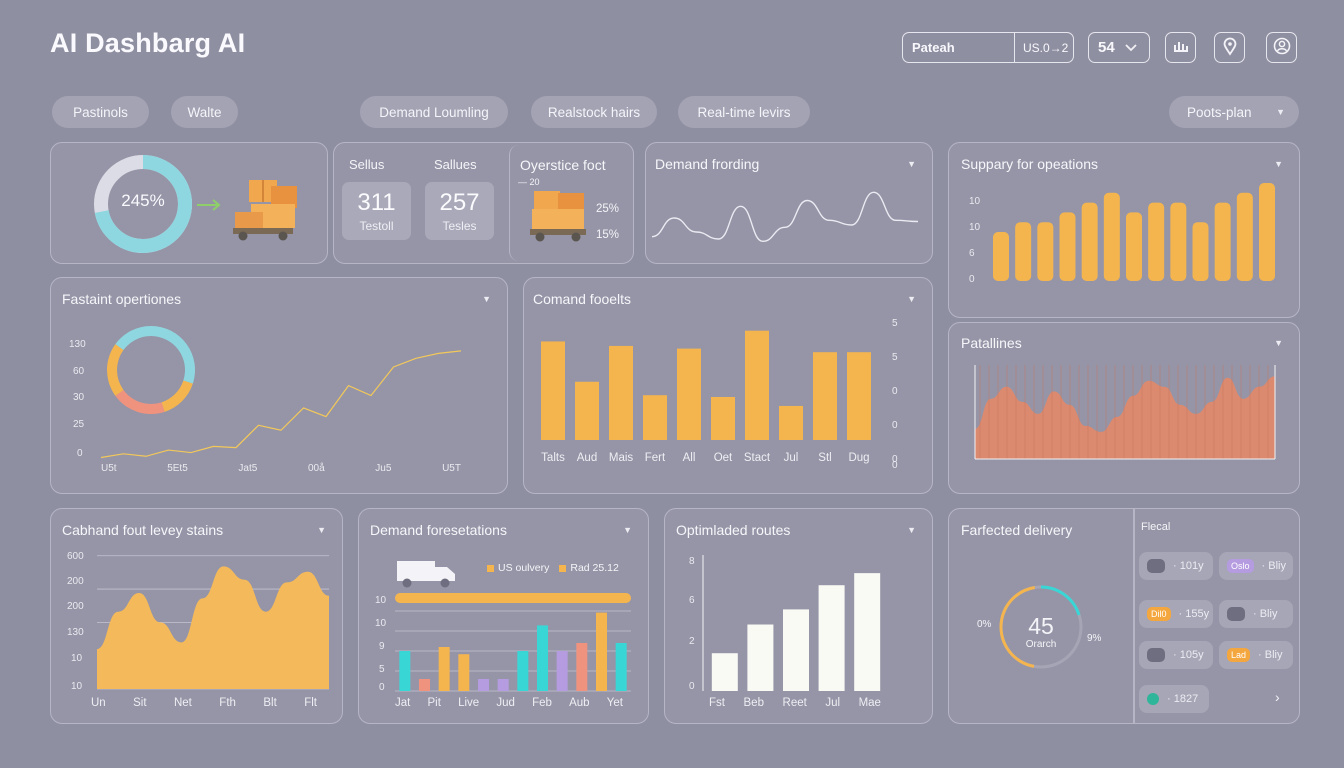 The image size is (1344, 768). What do you see at coordinates (1134, 616) in the screenshot?
I see `divider` at bounding box center [1134, 616].